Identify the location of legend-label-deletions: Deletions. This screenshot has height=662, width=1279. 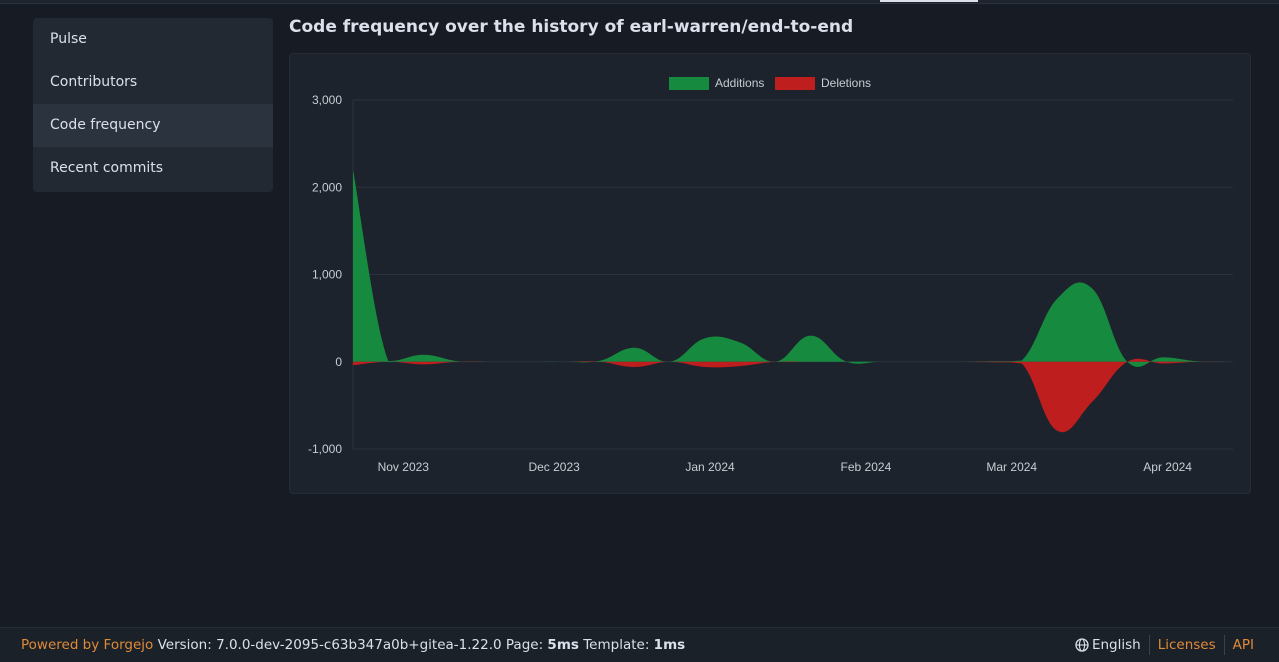
(846, 83).